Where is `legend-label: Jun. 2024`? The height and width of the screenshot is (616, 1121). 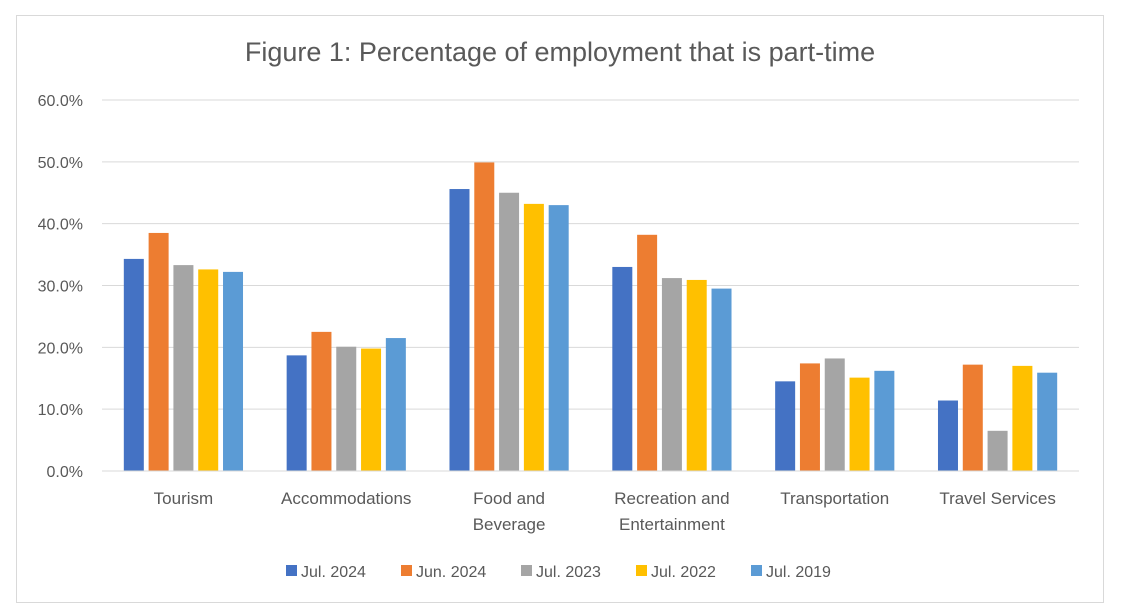
legend-label: Jun. 2024 is located at coordinates (451, 572).